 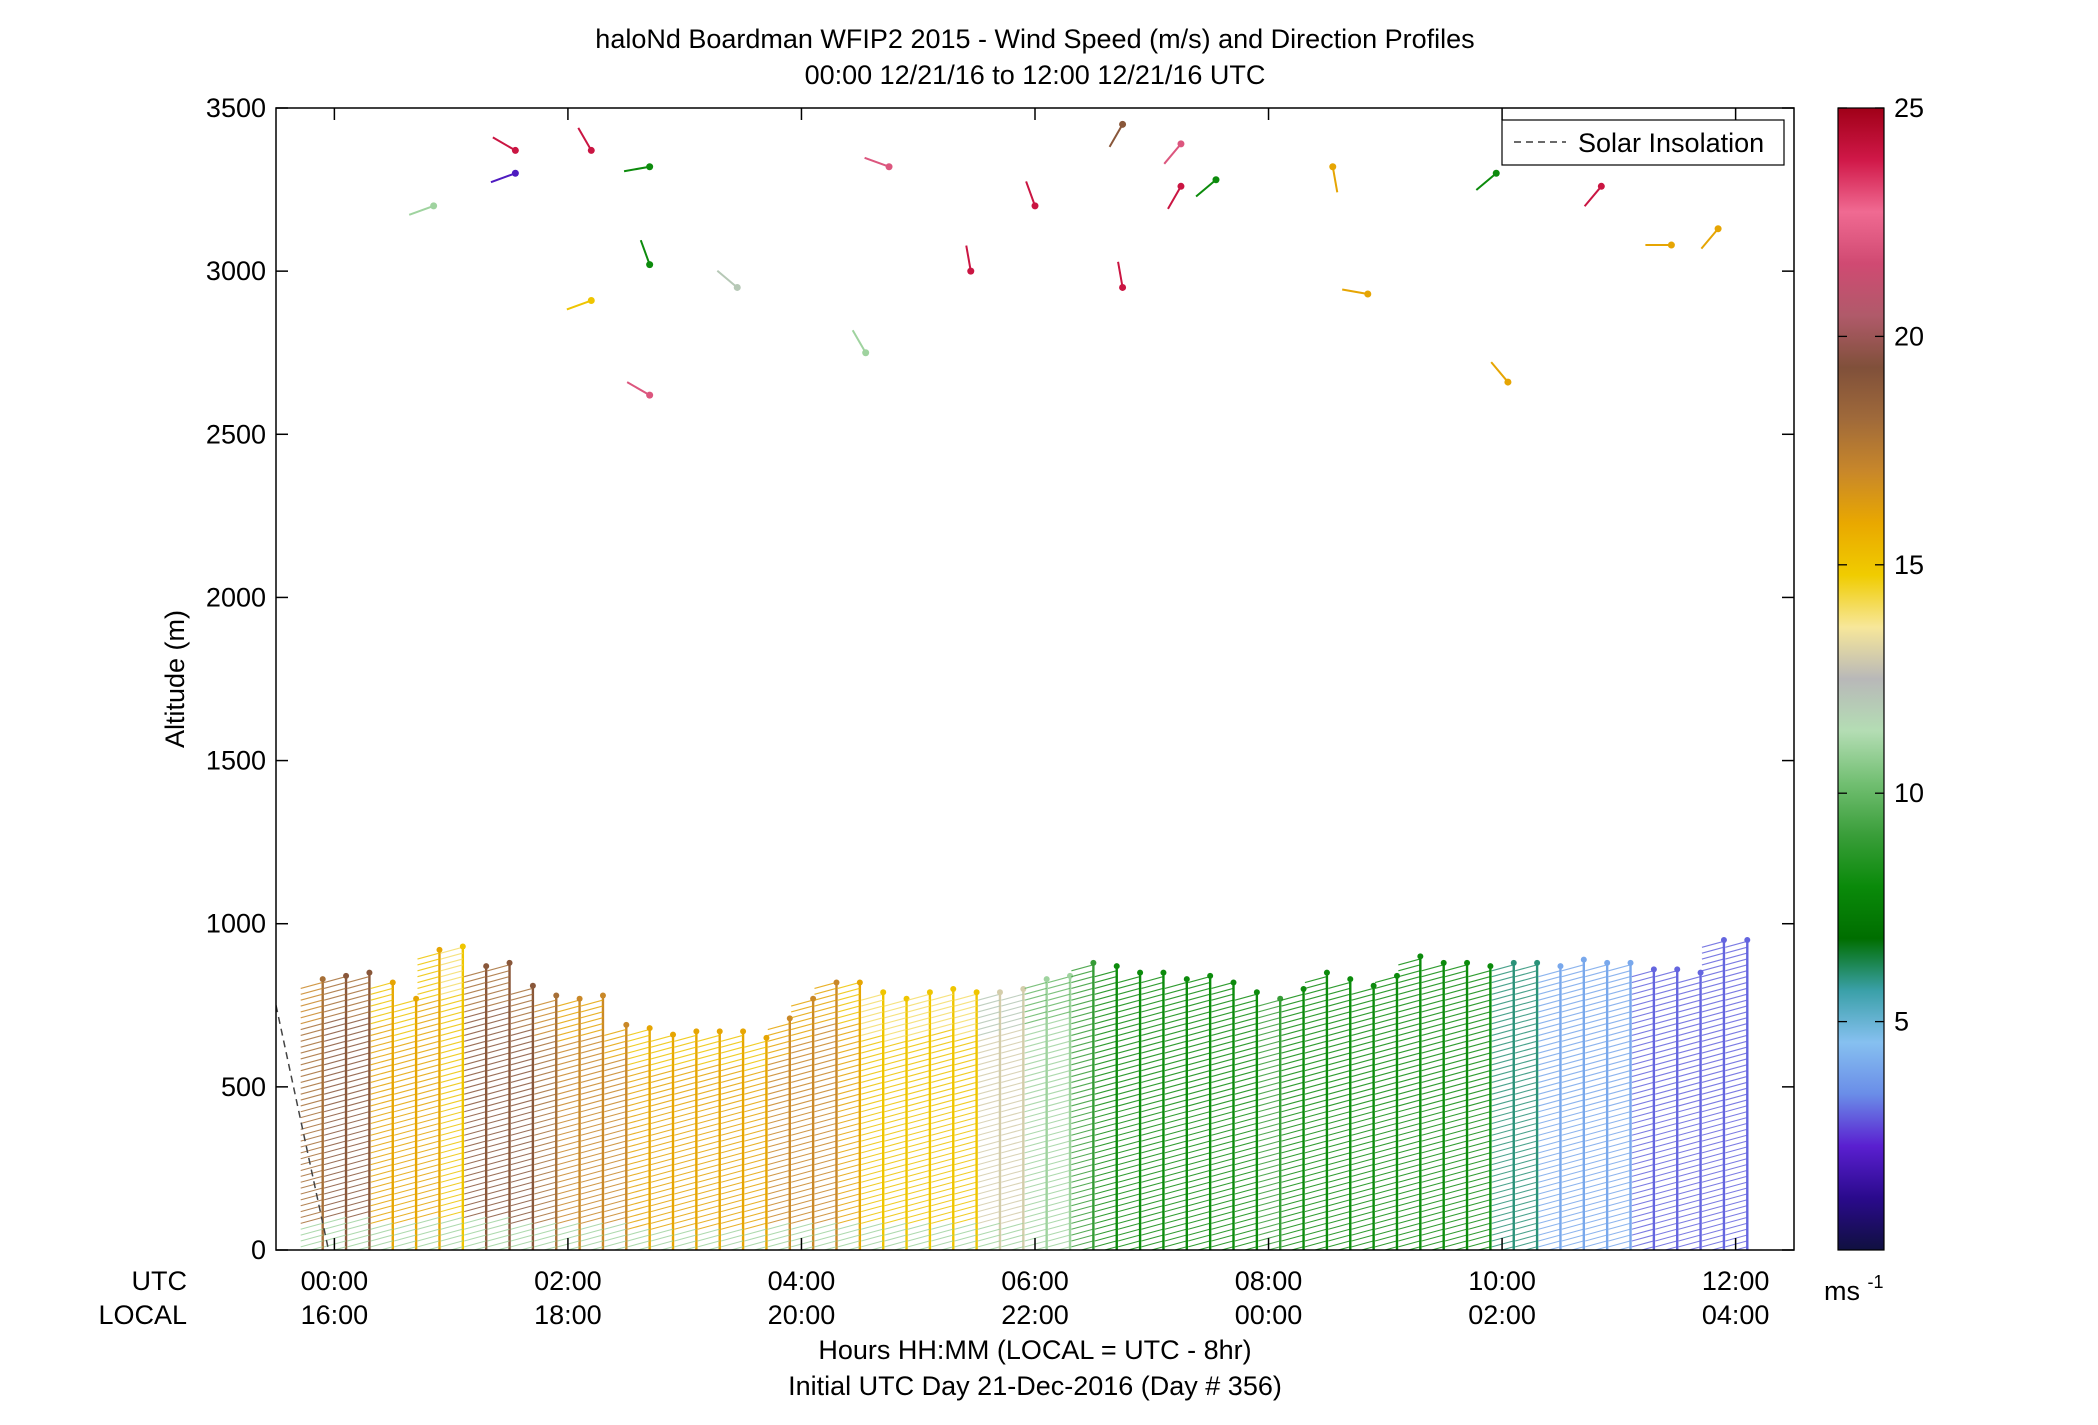 I want to click on profile-top-dot, so click(x=602, y=995).